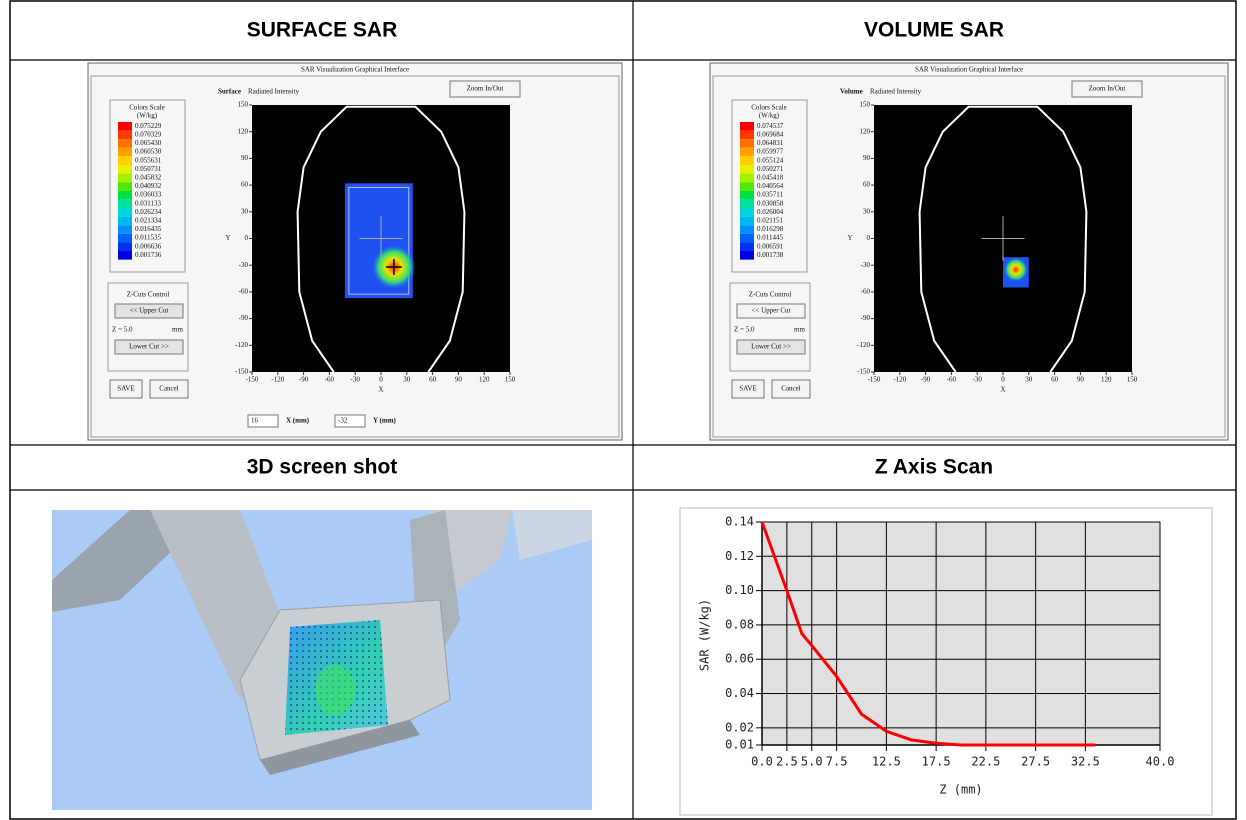  What do you see at coordinates (148, 229) in the screenshot?
I see `scale-value: 0.016435` at bounding box center [148, 229].